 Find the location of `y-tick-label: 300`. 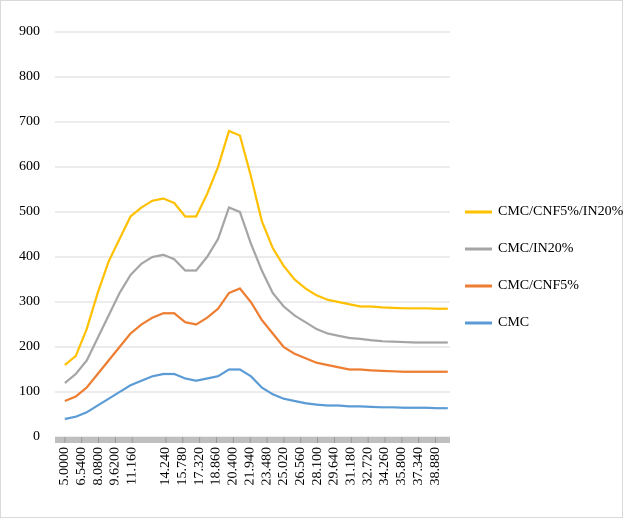

y-tick-label: 300 is located at coordinates (29, 301).